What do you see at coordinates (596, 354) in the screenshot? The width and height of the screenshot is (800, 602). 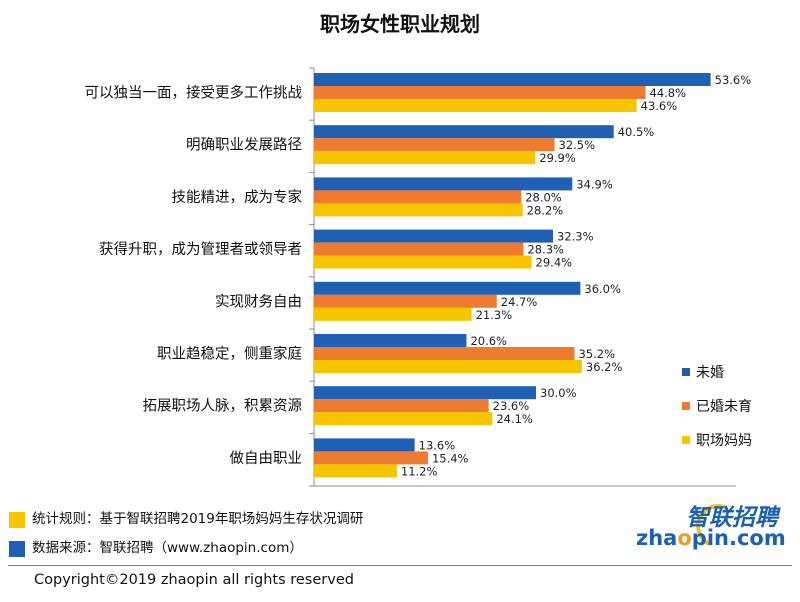 I see `data-label: 35.2%` at bounding box center [596, 354].